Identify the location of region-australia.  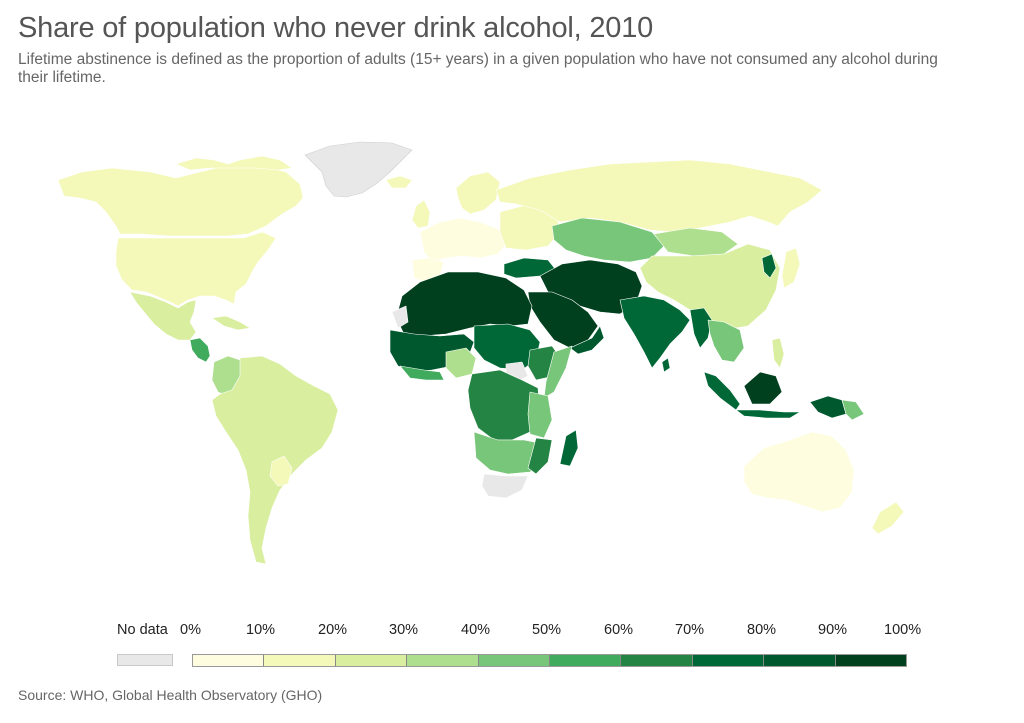
(799, 472).